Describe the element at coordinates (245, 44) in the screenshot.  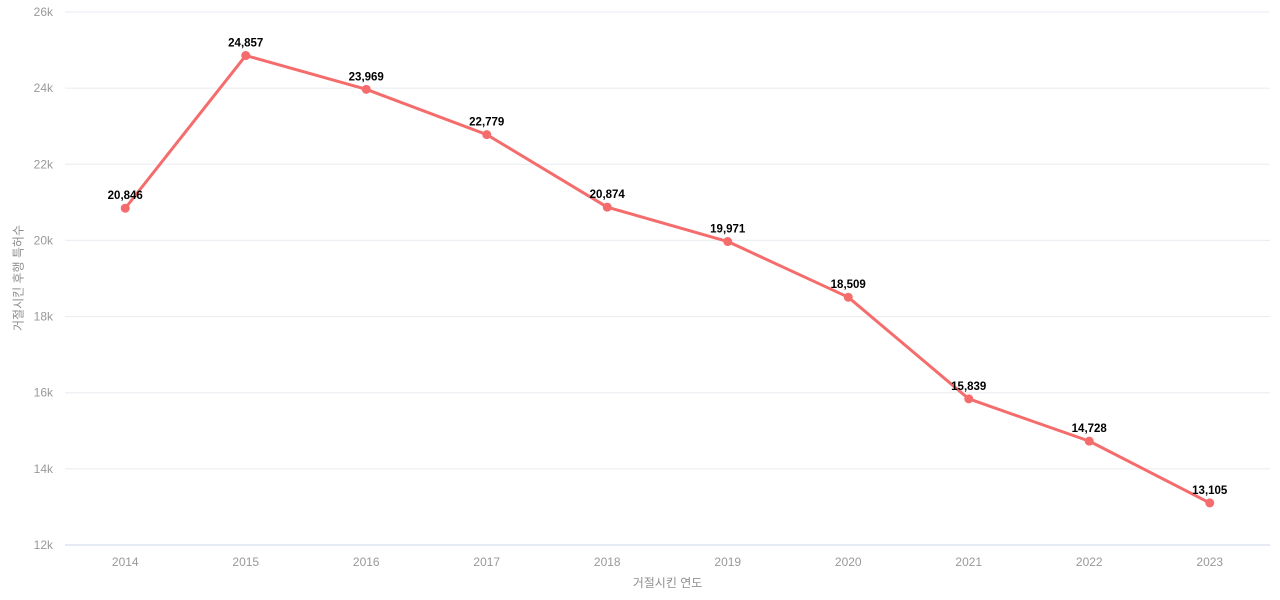
I see `data-point-label: 24,857` at that location.